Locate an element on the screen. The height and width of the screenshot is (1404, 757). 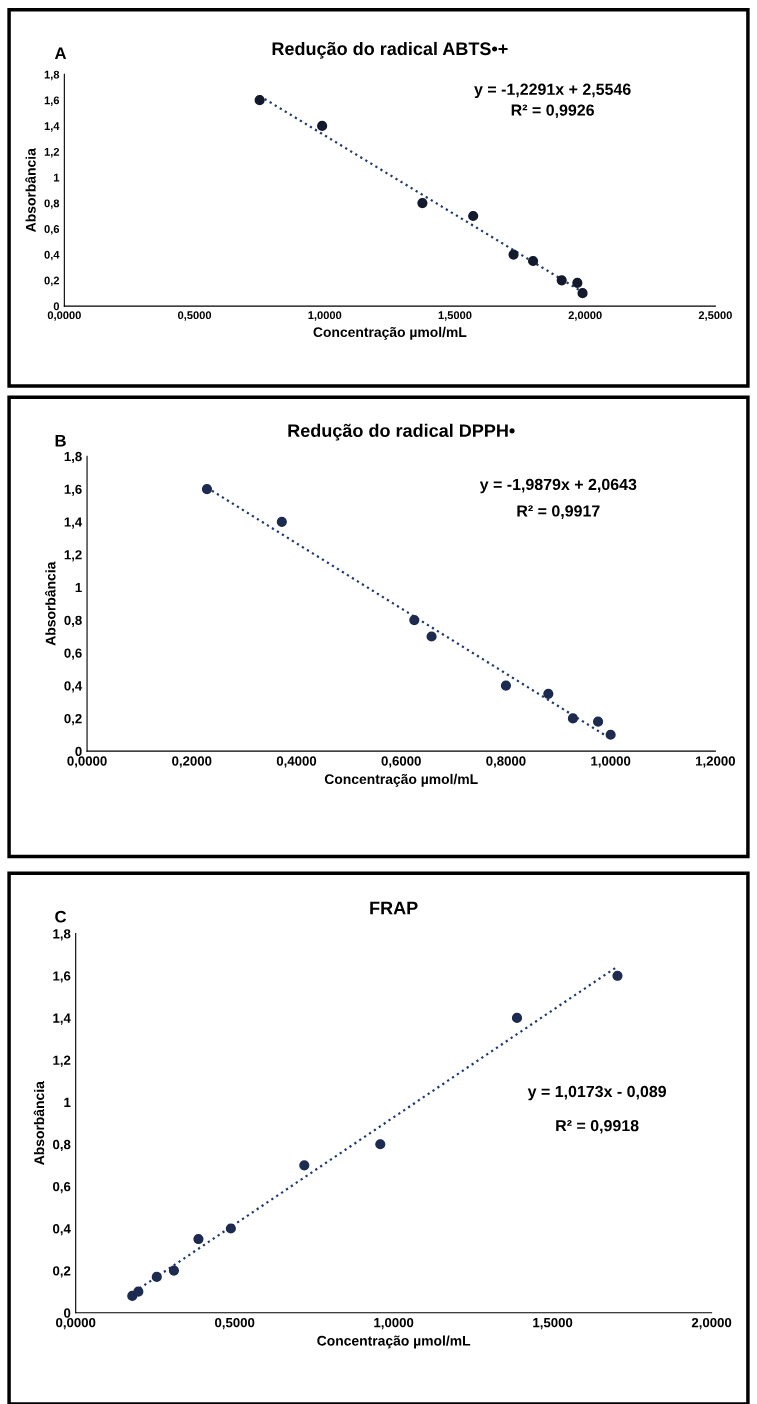
annotation: y = -1,9879x + 2,0643 is located at coordinates (558, 486).